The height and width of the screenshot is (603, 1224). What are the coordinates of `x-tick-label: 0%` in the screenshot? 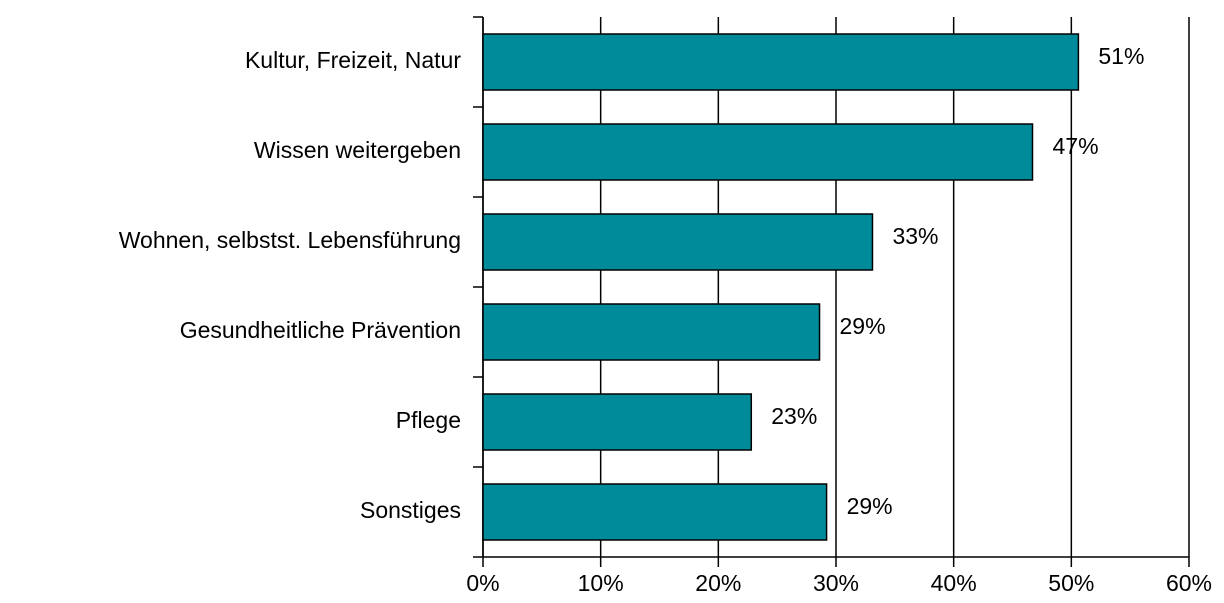 It's located at (482, 583).